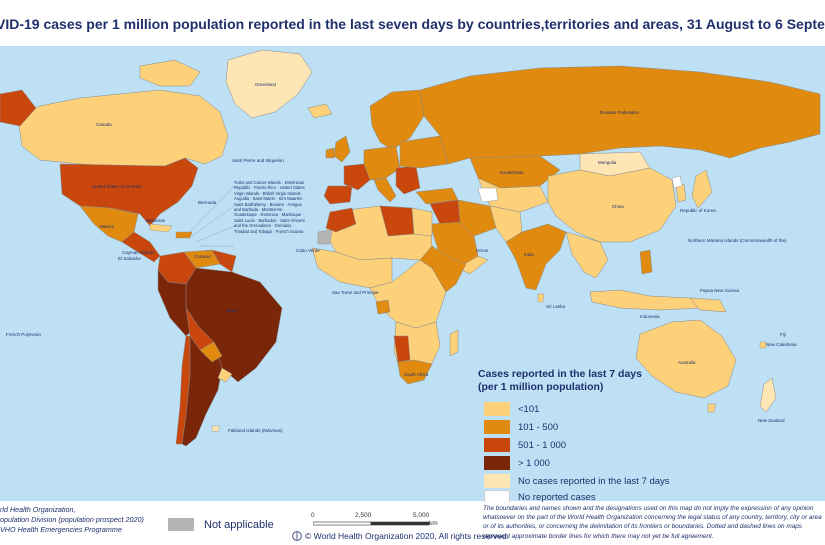 This screenshot has width=825, height=545. I want to click on region-spain, so click(338, 195).